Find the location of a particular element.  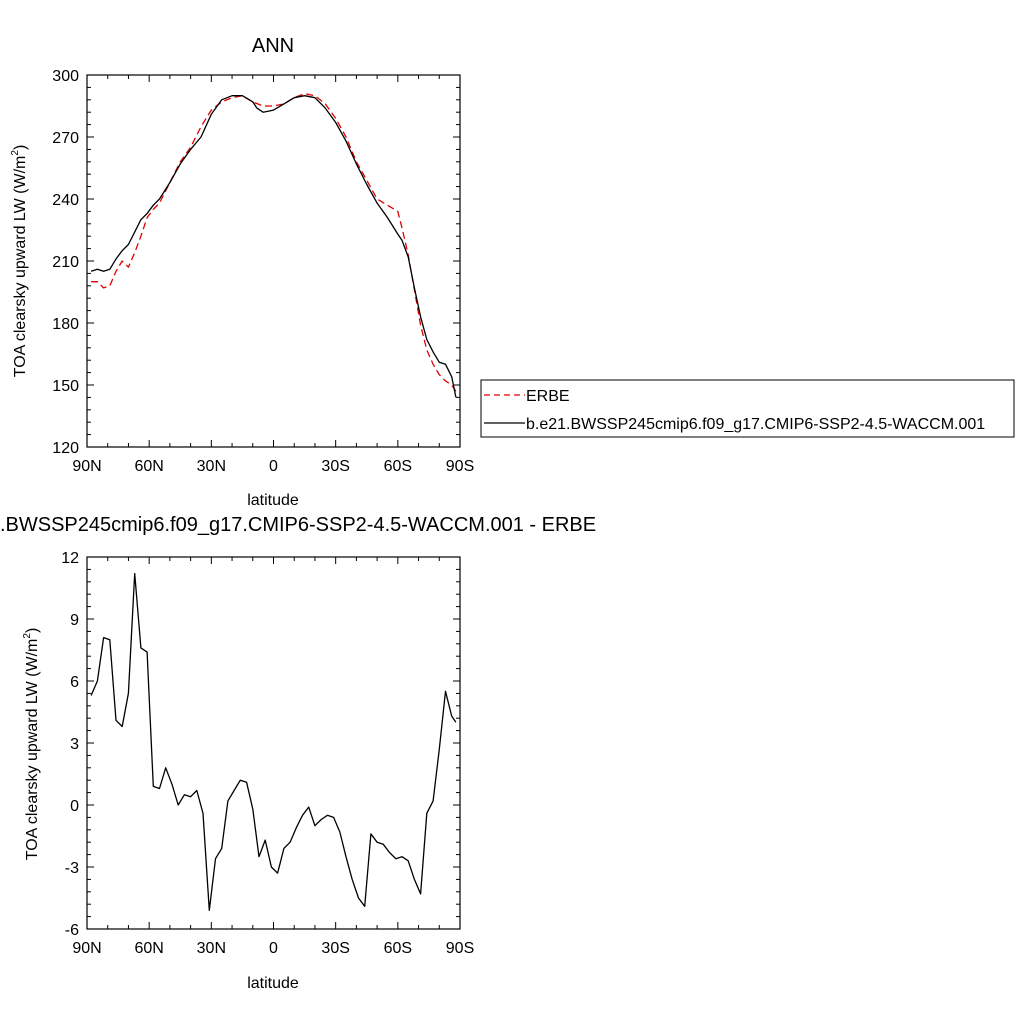

top-chart-ytick-label: 180 is located at coordinates (65, 324).